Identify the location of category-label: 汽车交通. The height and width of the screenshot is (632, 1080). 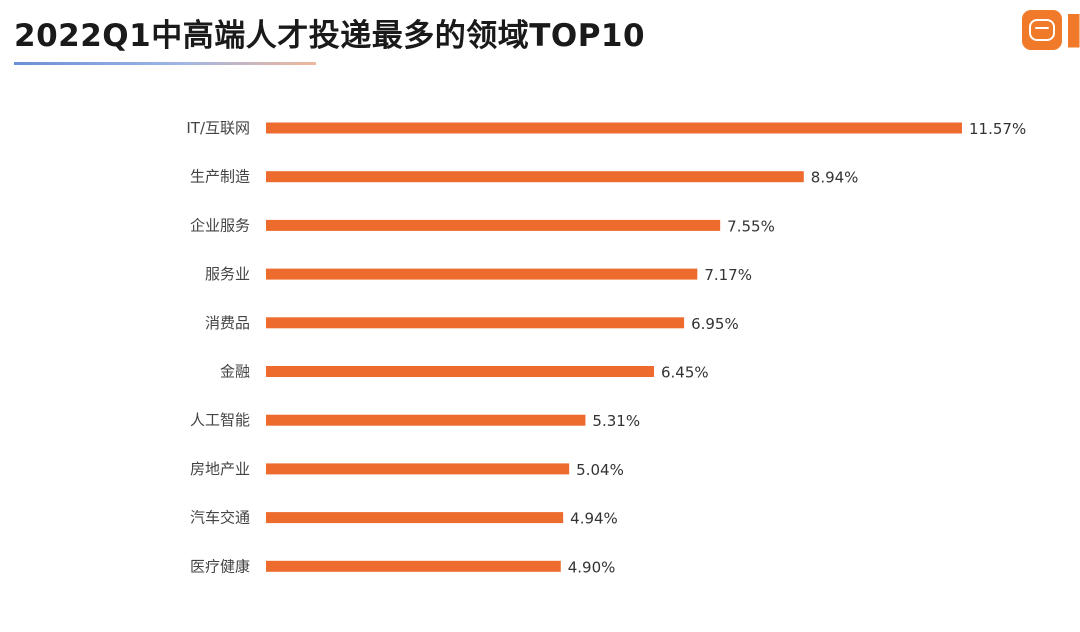
(220, 518).